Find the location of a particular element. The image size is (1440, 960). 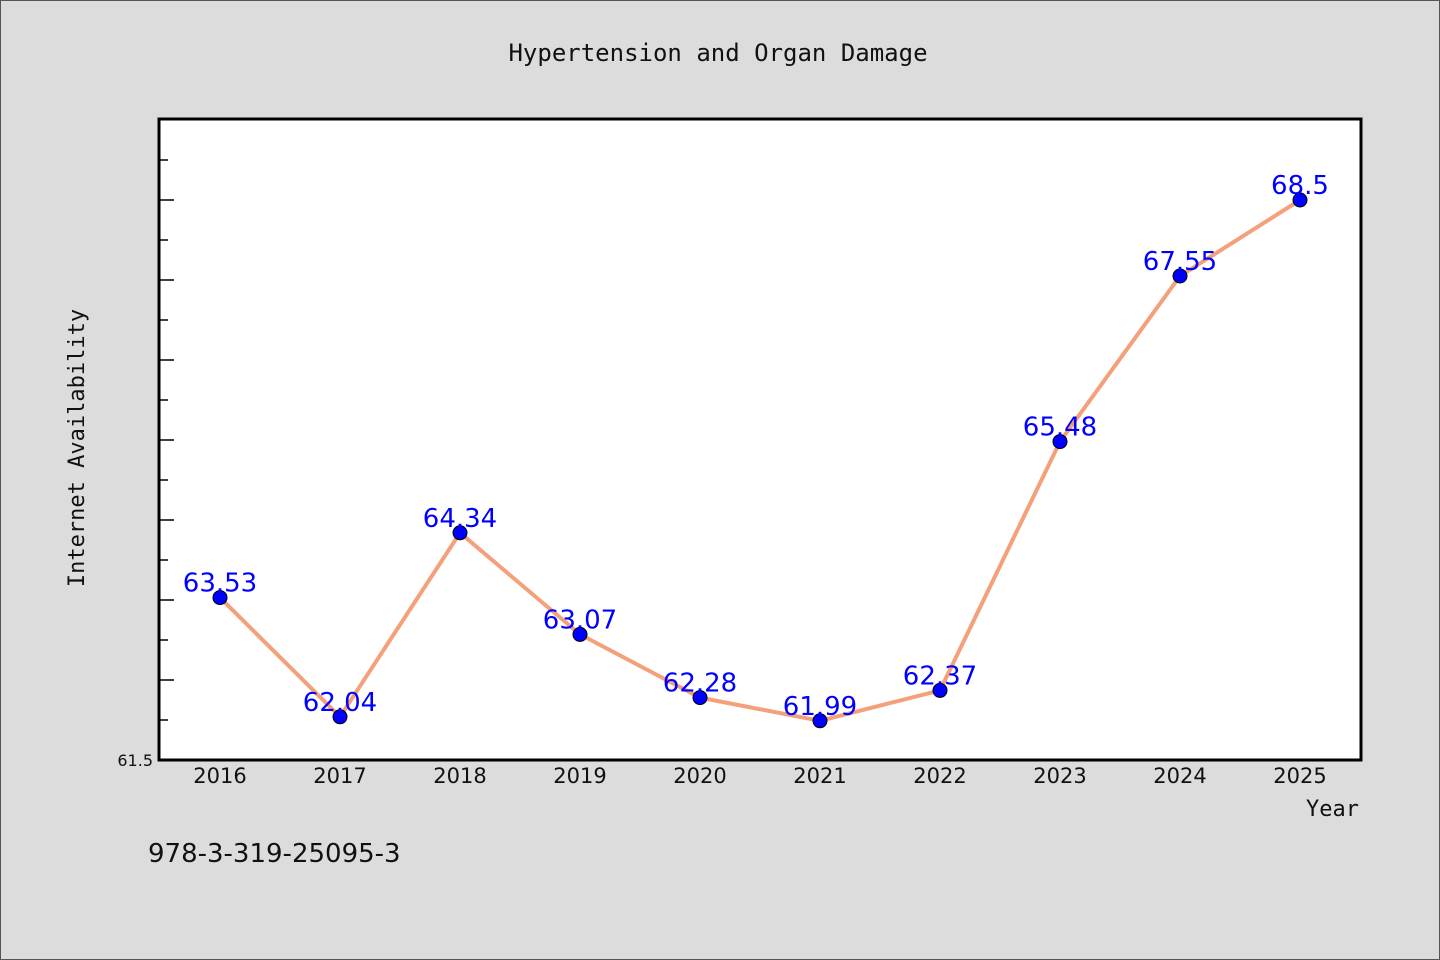

data-label: 65.48 is located at coordinates (1060, 428).